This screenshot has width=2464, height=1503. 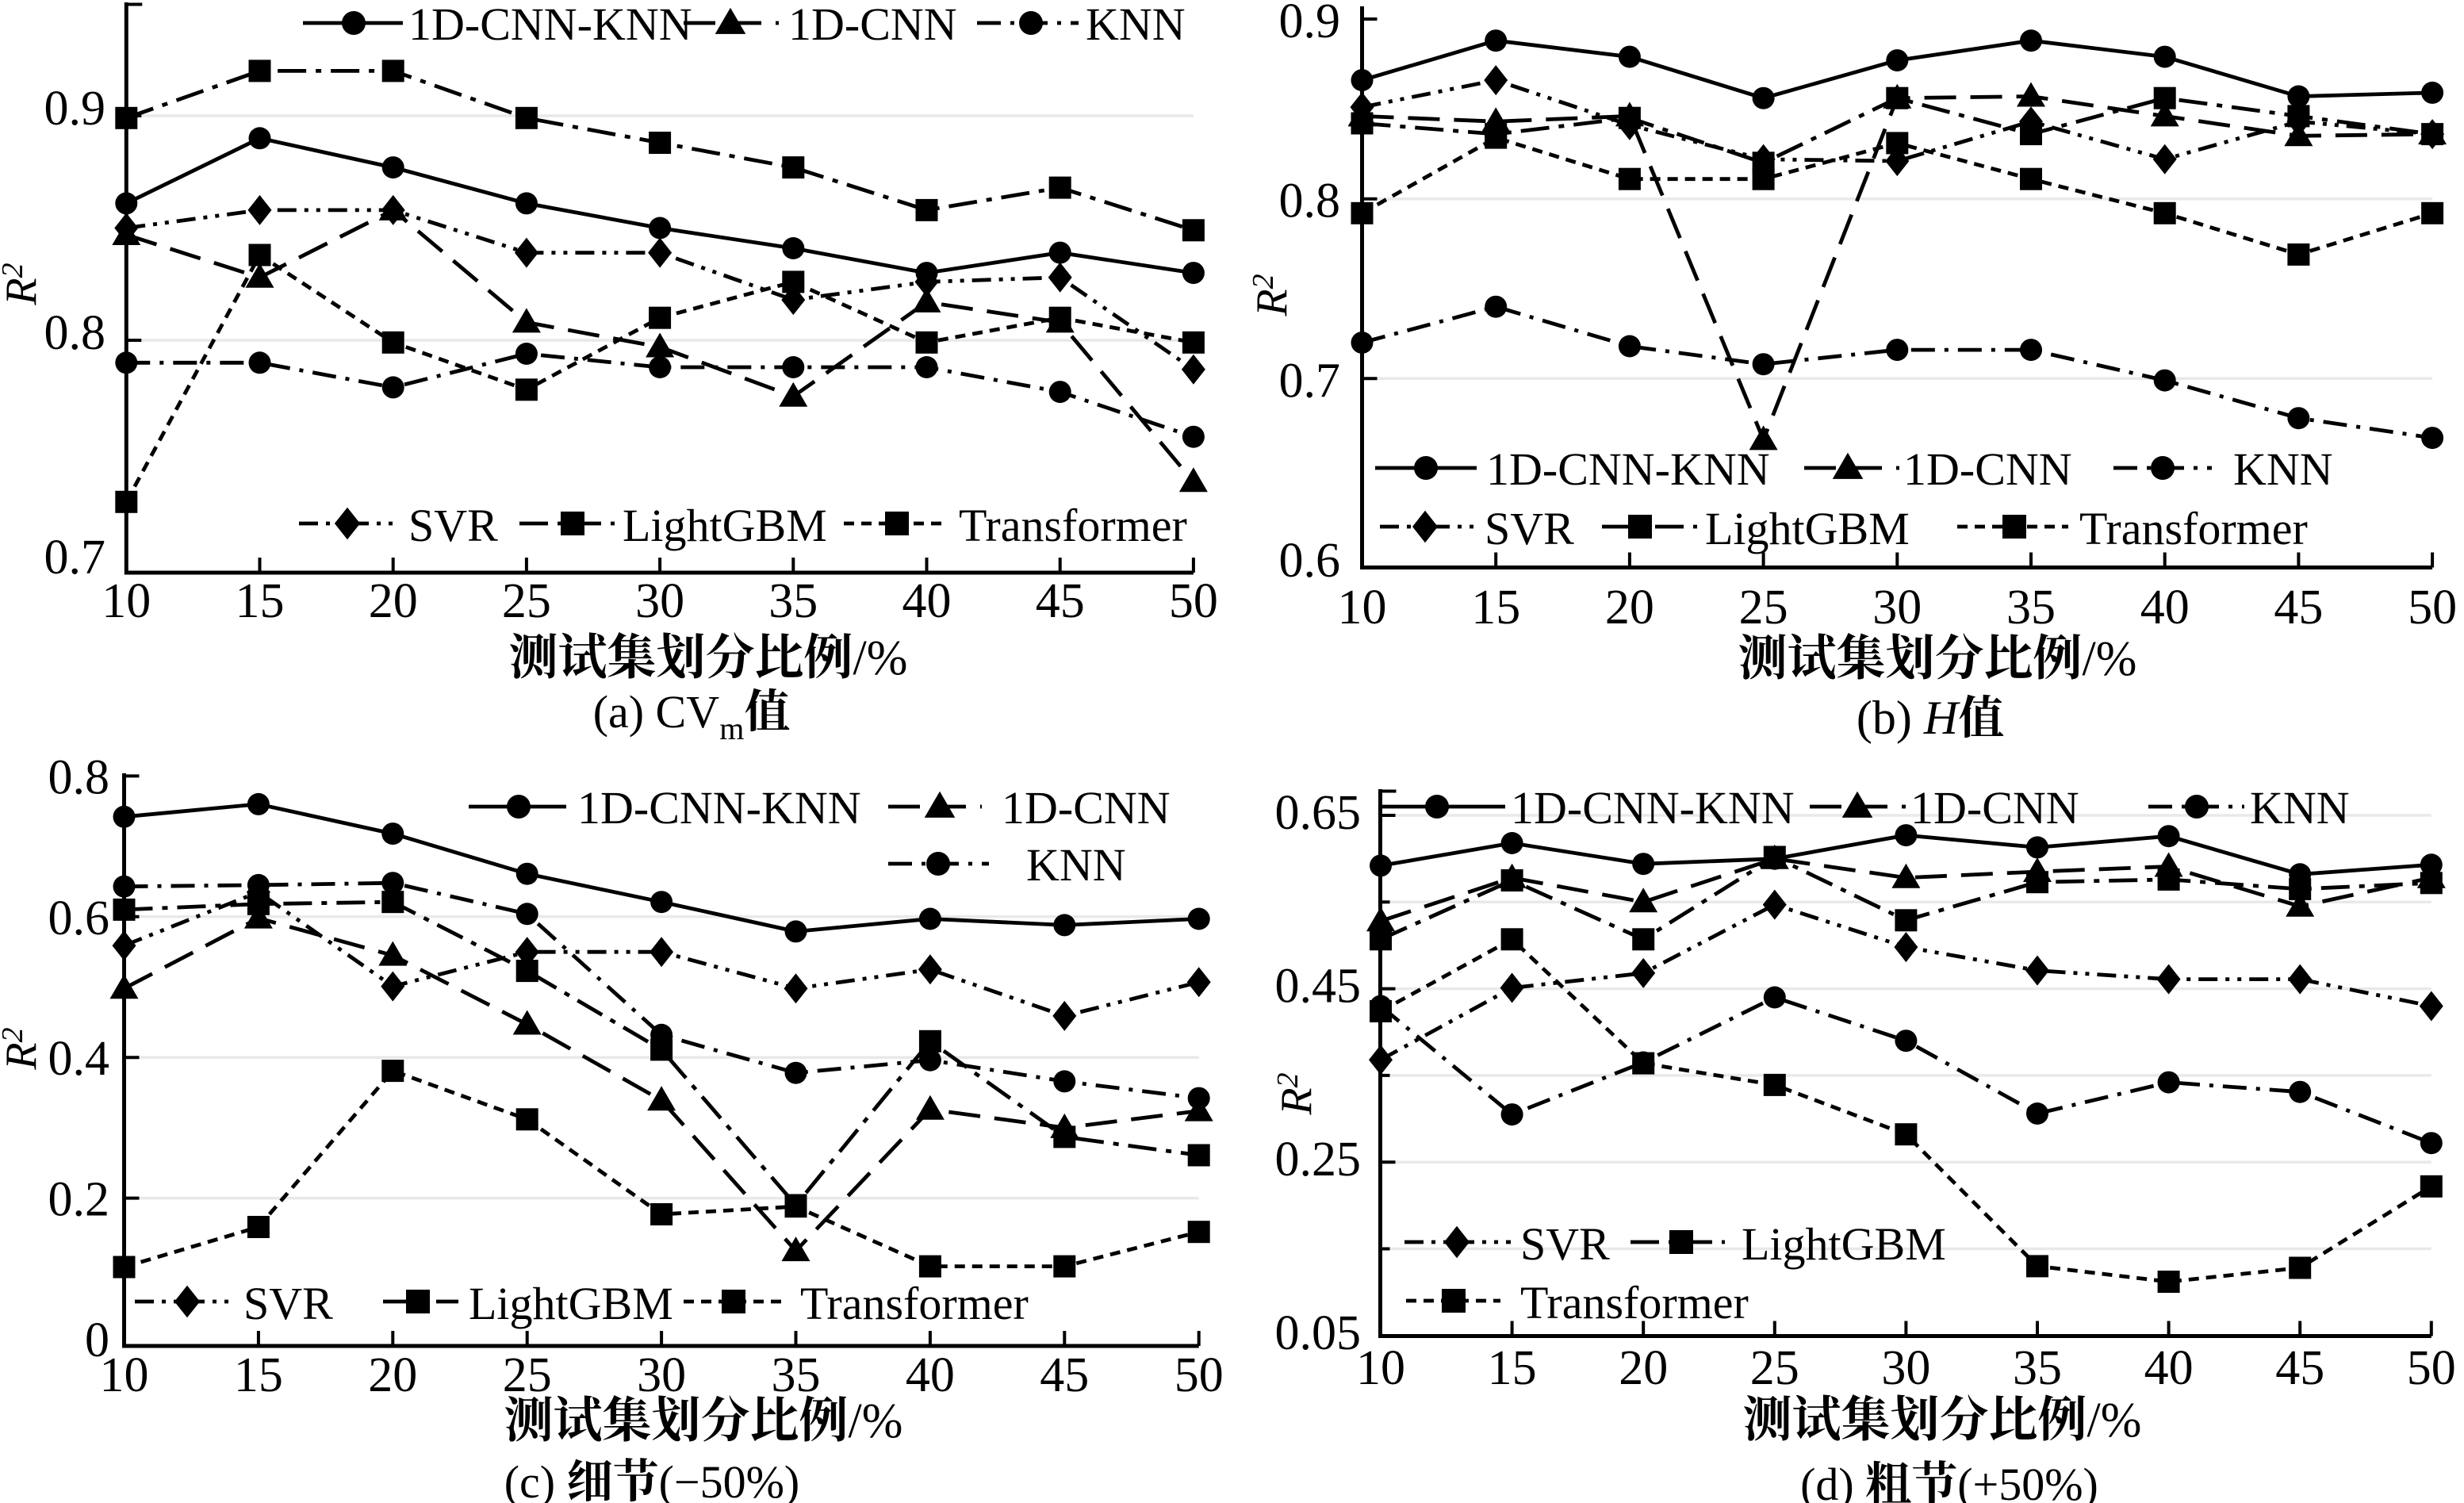 I want to click on svg-text: 0.45, so click(x=1318, y=987).